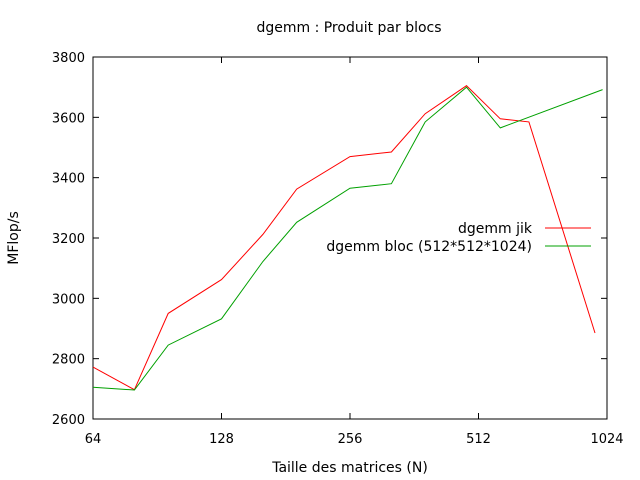 This screenshot has width=640, height=480. I want to click on x-axis-title: Taille des matrices (N), so click(349, 468).